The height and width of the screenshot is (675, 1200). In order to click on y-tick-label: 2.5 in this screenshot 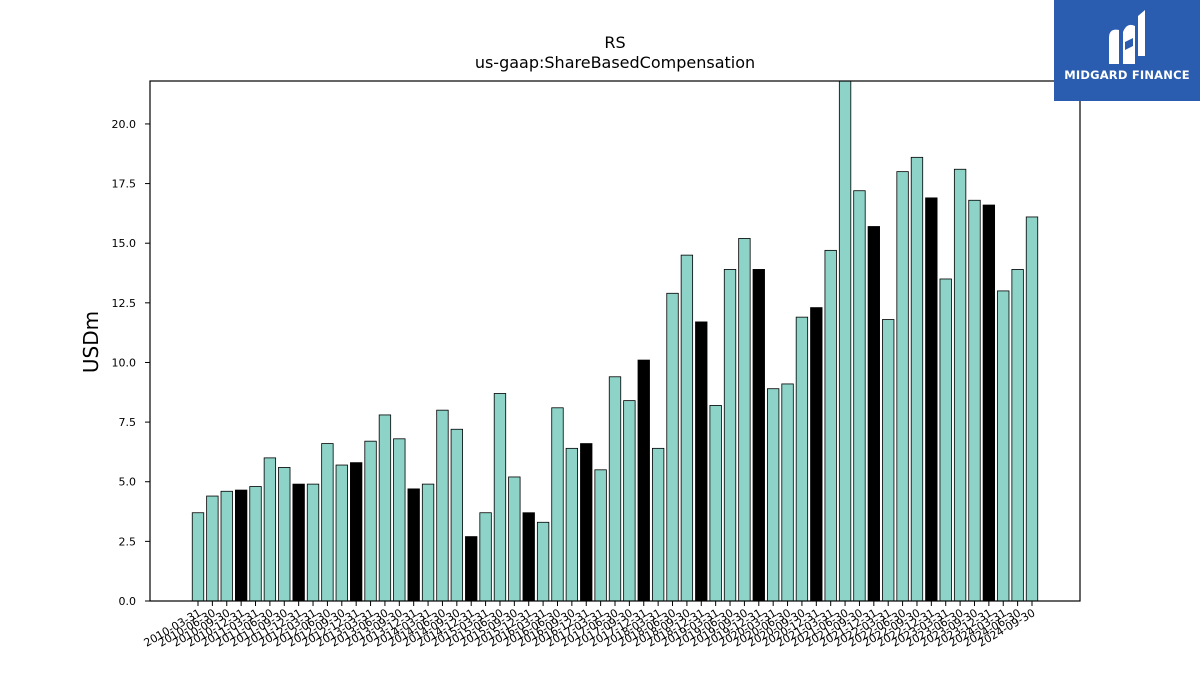, I will do `click(128, 541)`.